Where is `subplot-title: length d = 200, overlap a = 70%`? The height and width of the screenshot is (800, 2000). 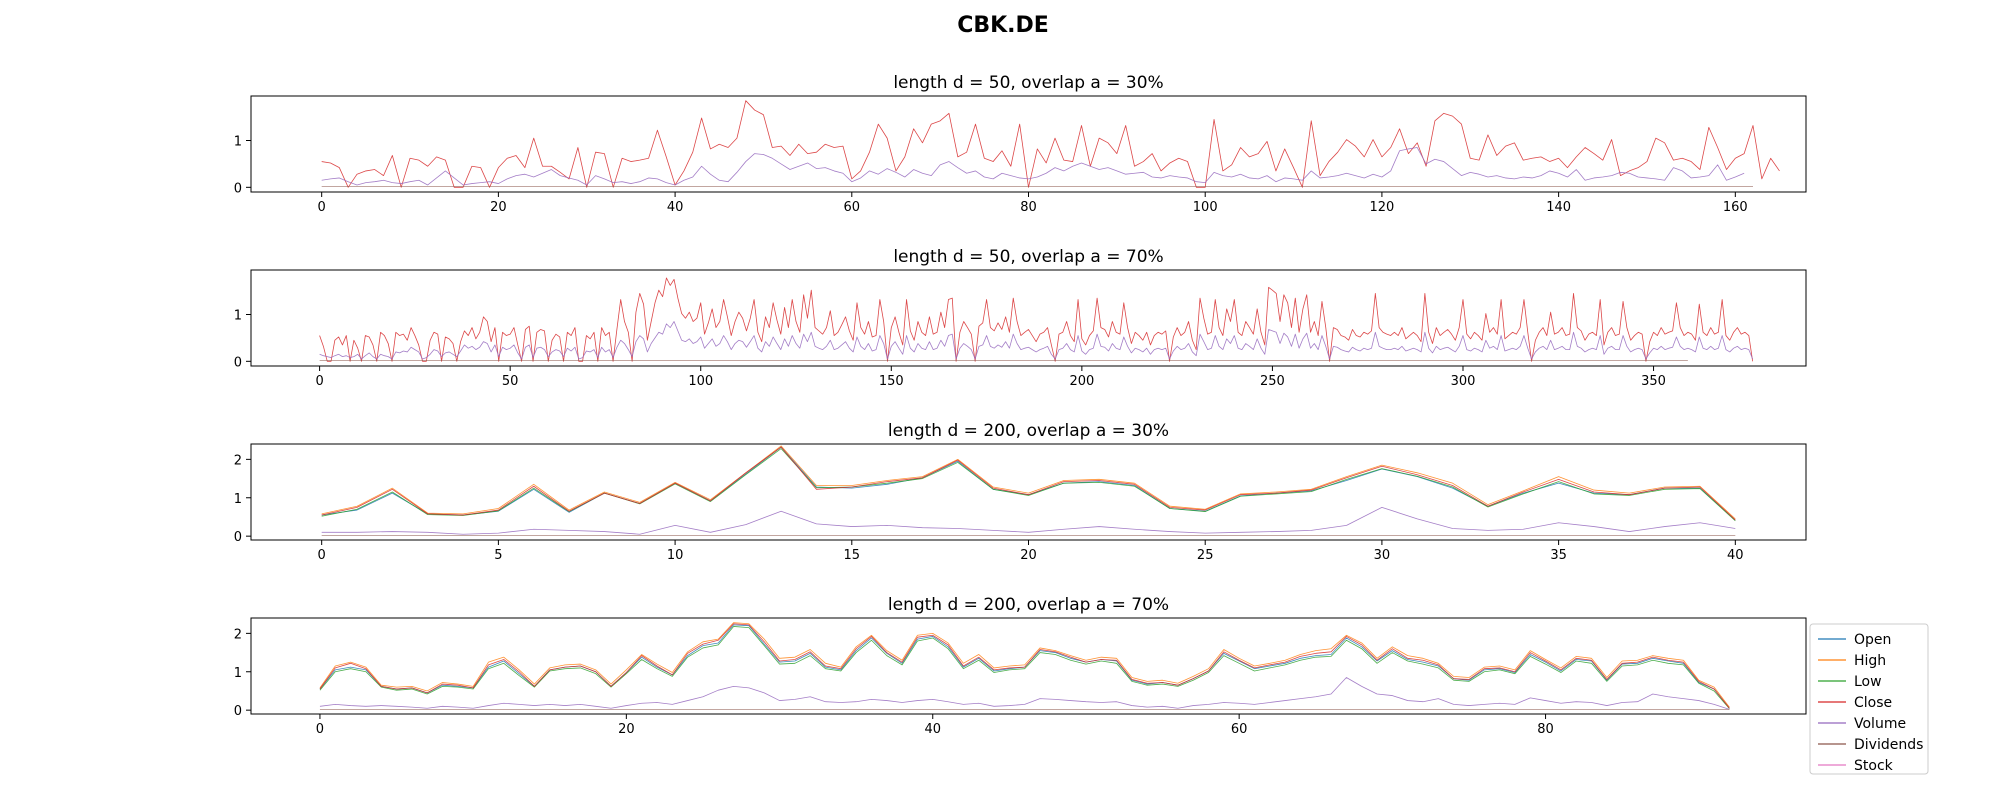 subplot-title: length d = 200, overlap a = 70% is located at coordinates (1028, 605).